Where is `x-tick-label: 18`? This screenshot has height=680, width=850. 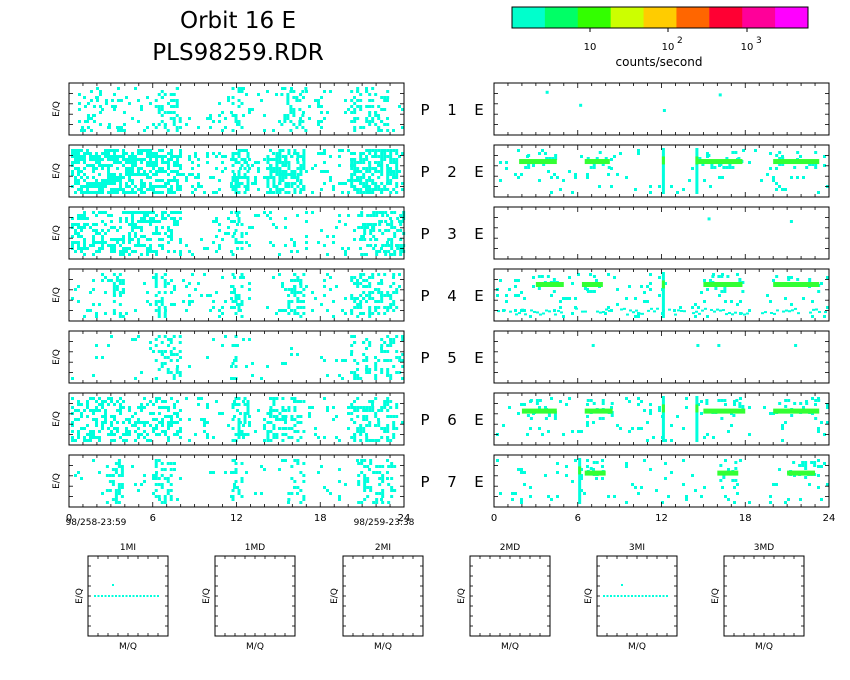 x-tick-label: 18 is located at coordinates (320, 518).